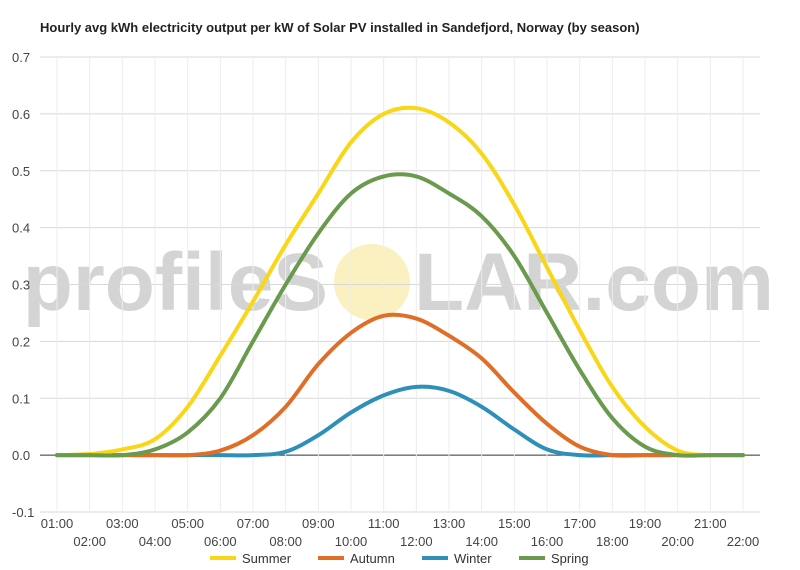 This screenshot has width=800, height=570. Describe the element at coordinates (21, 285) in the screenshot. I see `y-tick-label: 0.3` at that location.